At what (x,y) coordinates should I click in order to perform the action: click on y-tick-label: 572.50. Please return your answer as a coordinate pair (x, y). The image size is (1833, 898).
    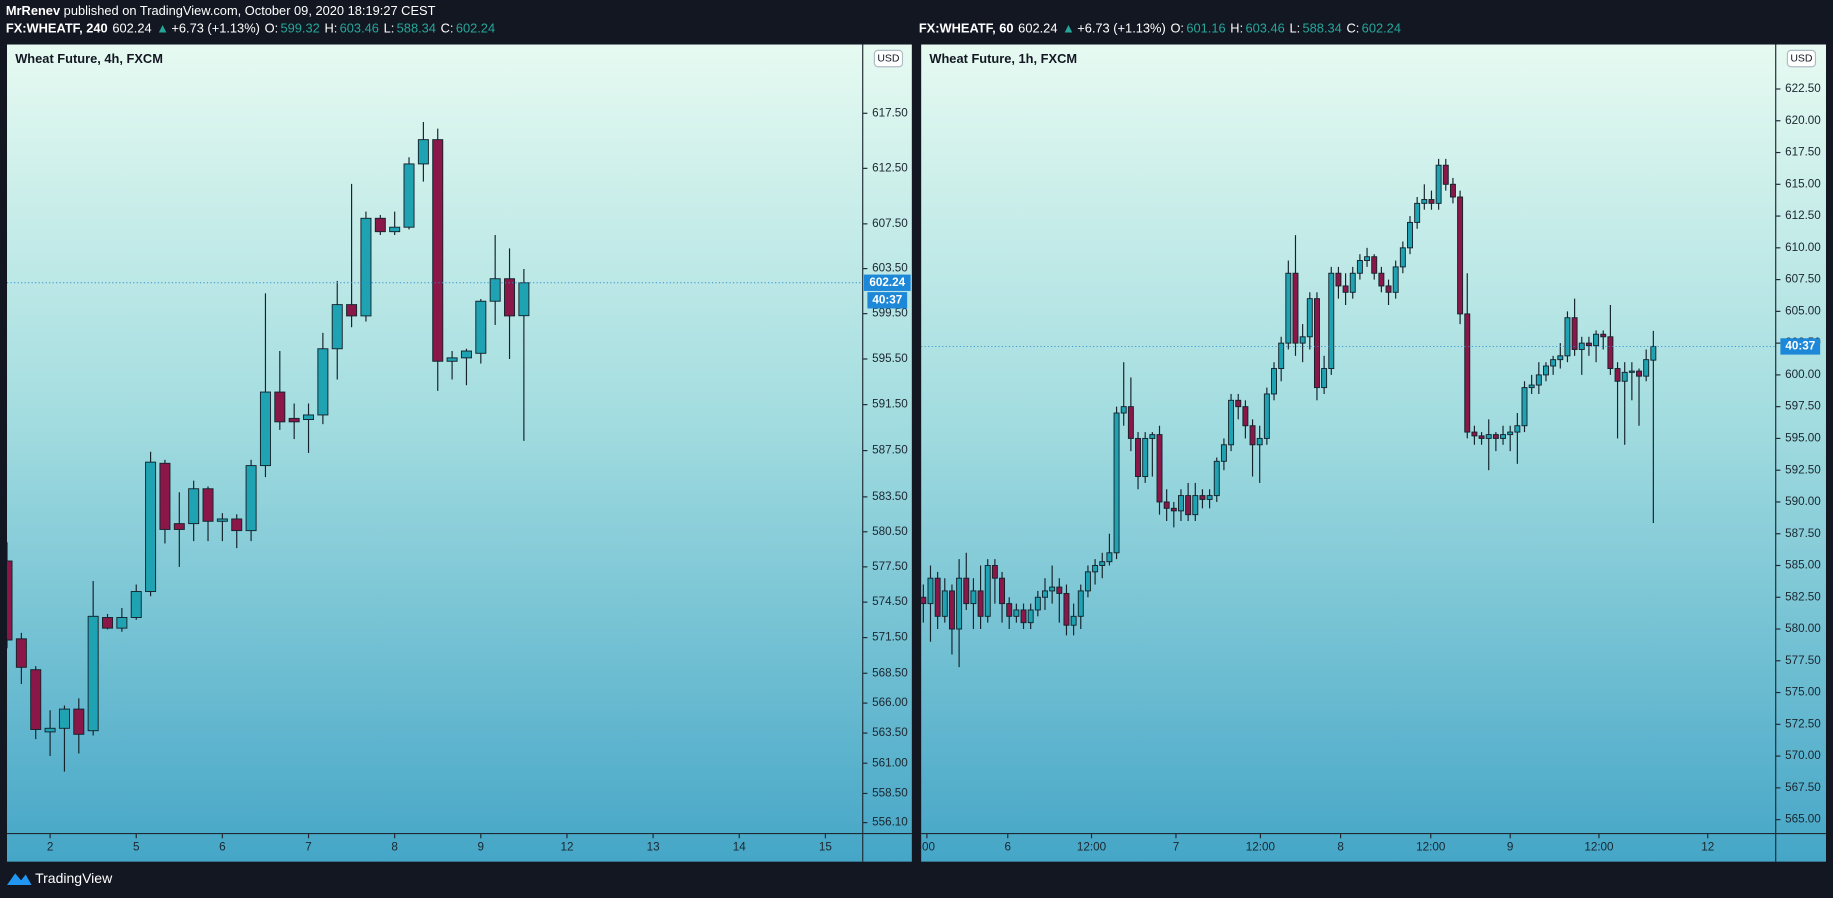
    Looking at the image, I should click on (1803, 723).